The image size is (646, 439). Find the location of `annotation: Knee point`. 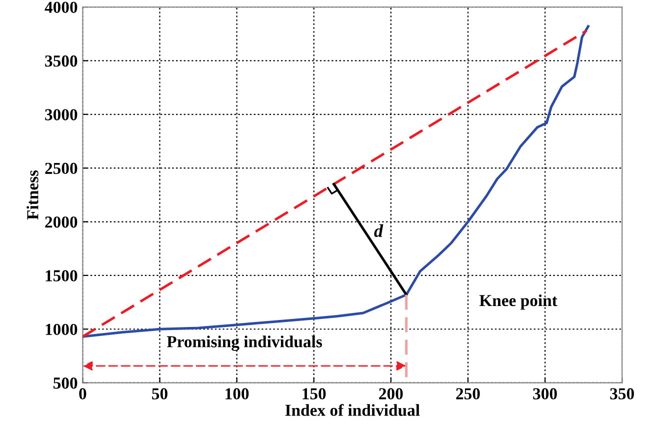

annotation: Knee point is located at coordinates (518, 302).